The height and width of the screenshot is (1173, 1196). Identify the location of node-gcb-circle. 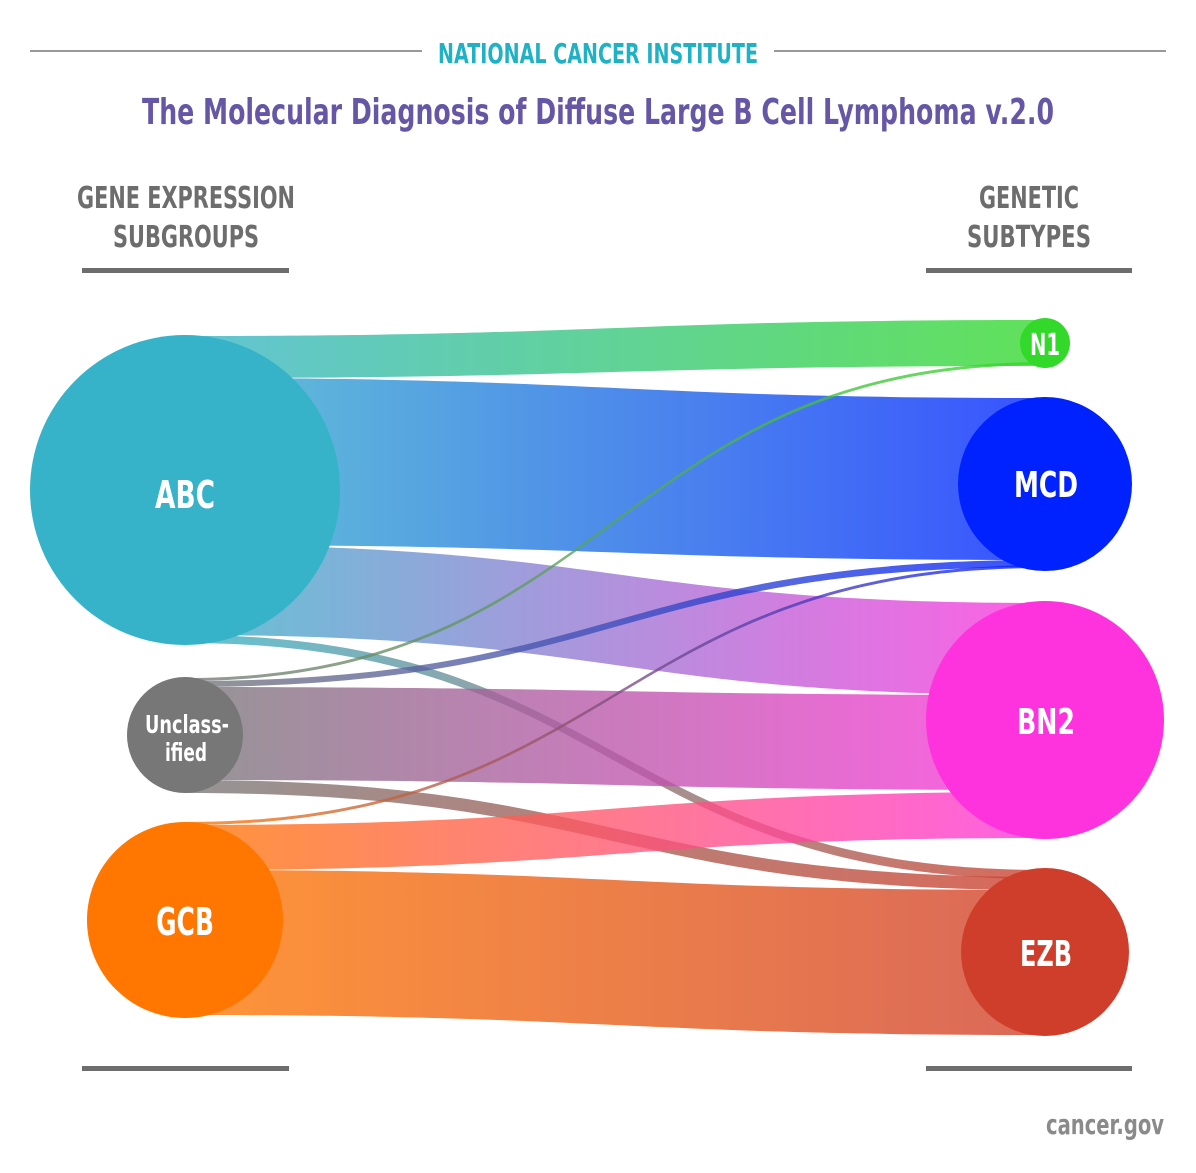
(185, 920).